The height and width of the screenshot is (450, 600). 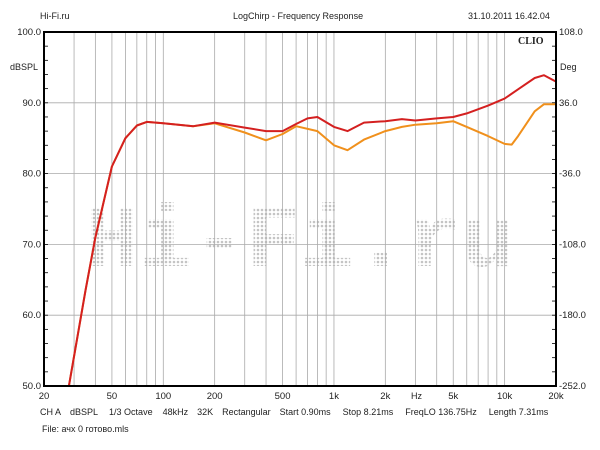 What do you see at coordinates (572, 244) in the screenshot?
I see `y2-tick-label: -108.0` at bounding box center [572, 244].